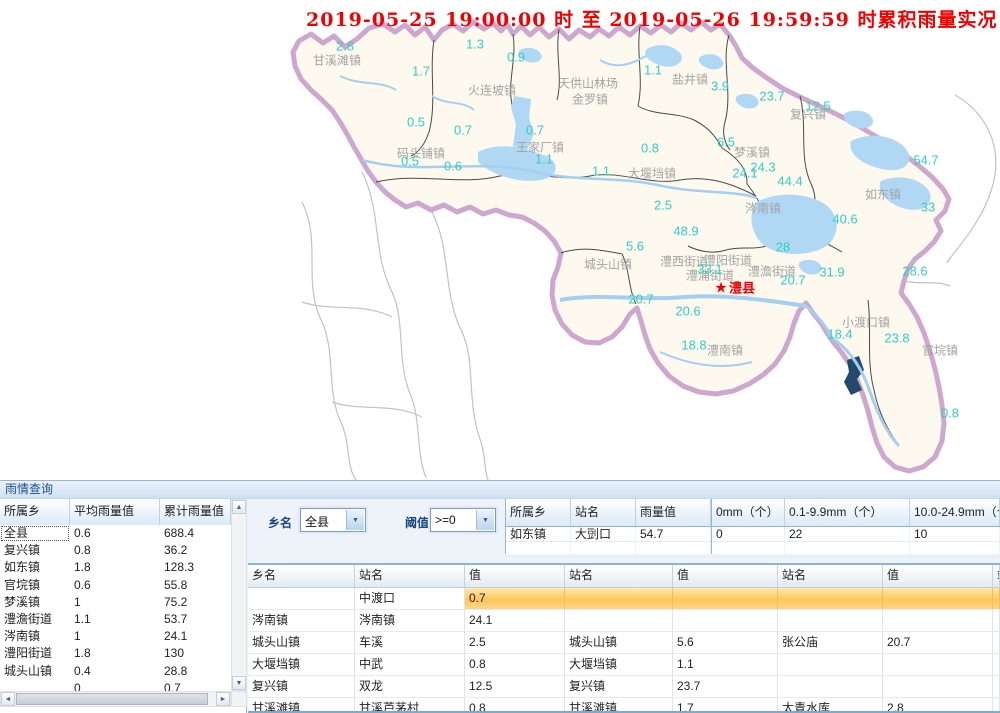 The image size is (1000, 713). I want to click on table-cell: 28.8, so click(176, 670).